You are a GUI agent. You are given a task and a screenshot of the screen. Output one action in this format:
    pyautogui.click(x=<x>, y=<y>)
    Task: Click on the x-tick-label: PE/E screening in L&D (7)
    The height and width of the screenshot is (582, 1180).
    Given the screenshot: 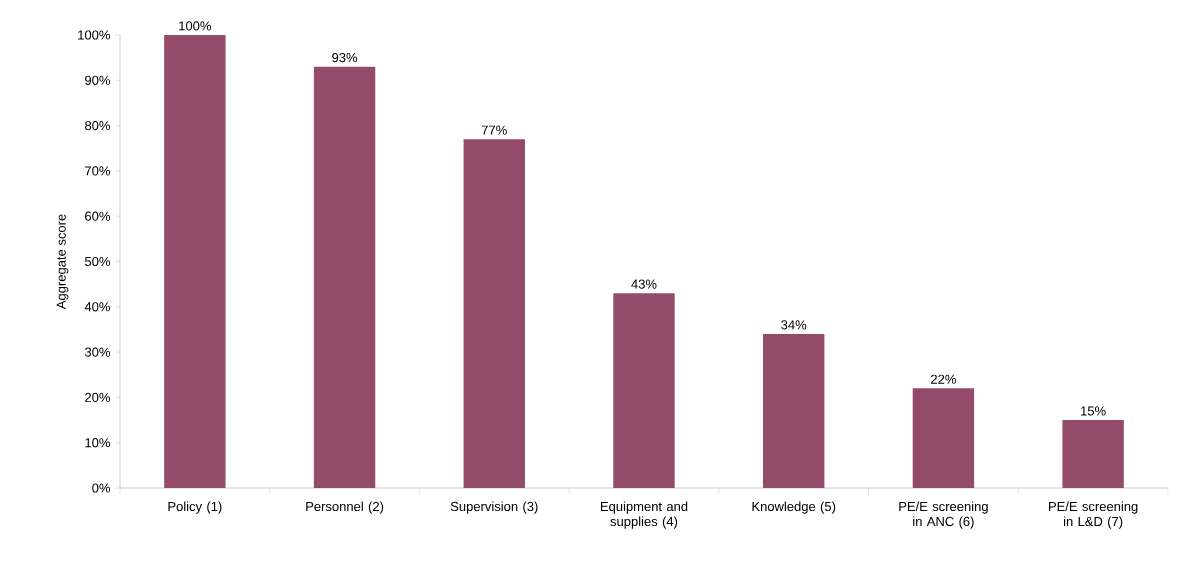 What is the action you would take?
    pyautogui.click(x=1093, y=515)
    